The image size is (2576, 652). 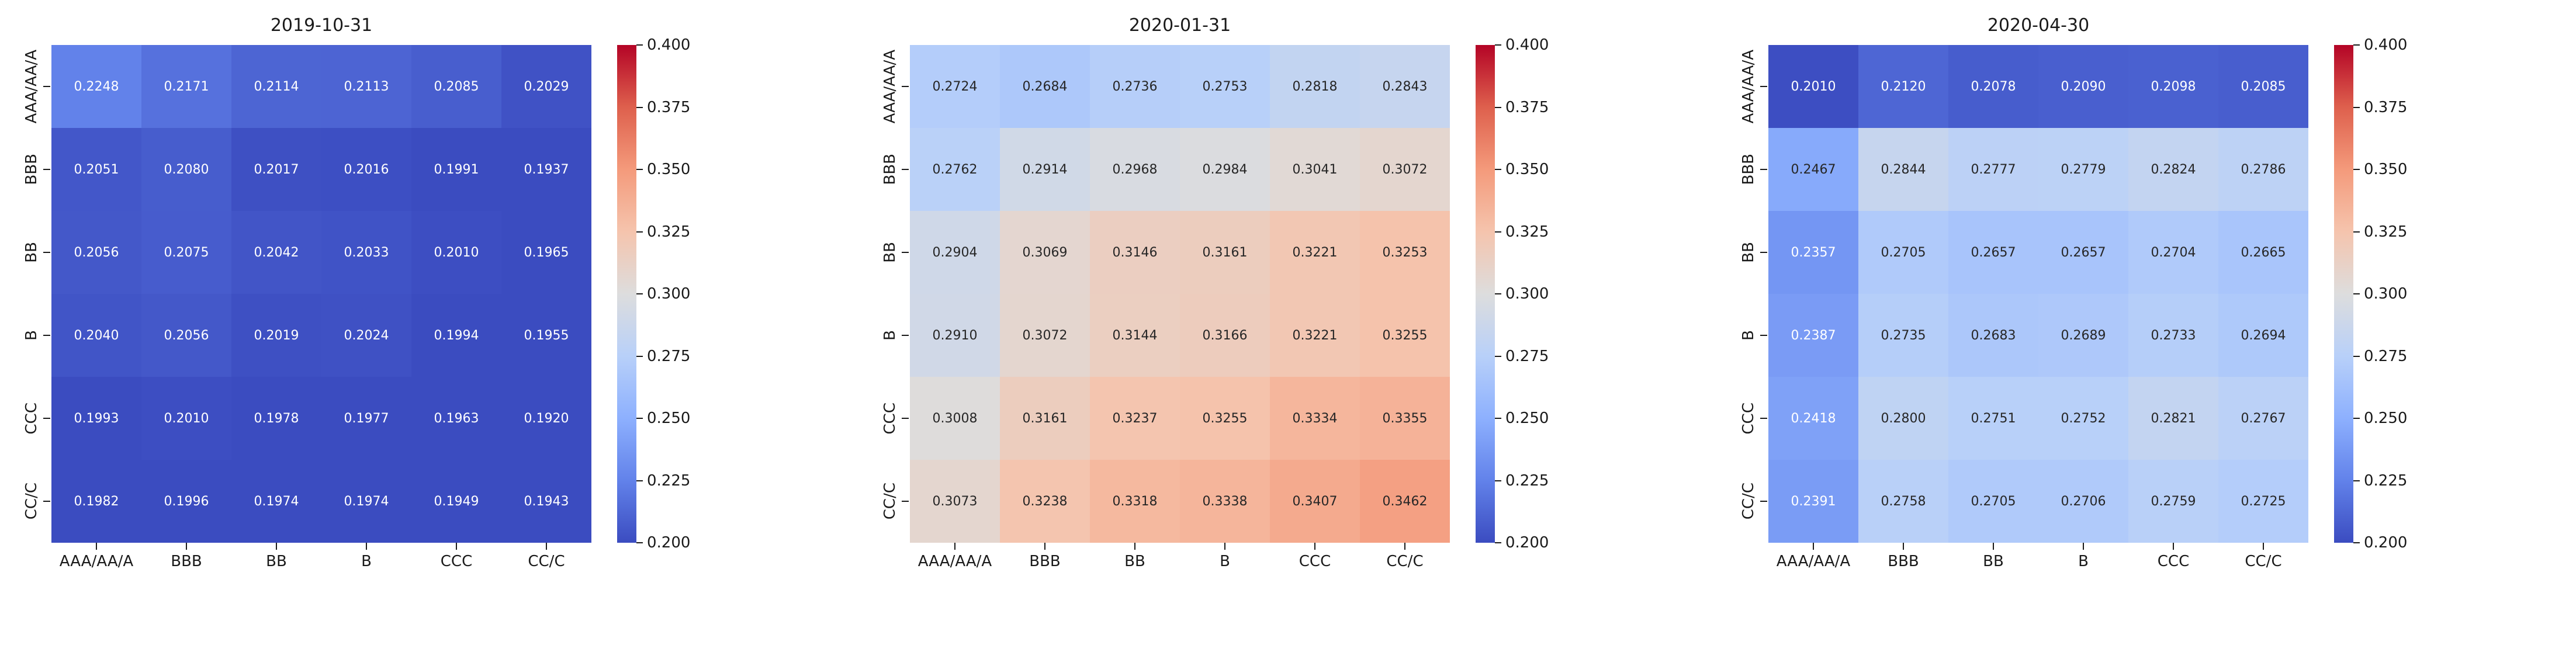 I want to click on colorbar-tick: 0.250, so click(x=2380, y=418).